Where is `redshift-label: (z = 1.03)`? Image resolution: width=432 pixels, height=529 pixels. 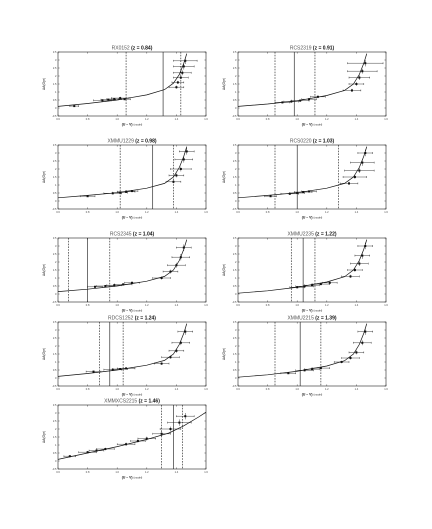 redshift-label: (z = 1.03) is located at coordinates (324, 142).